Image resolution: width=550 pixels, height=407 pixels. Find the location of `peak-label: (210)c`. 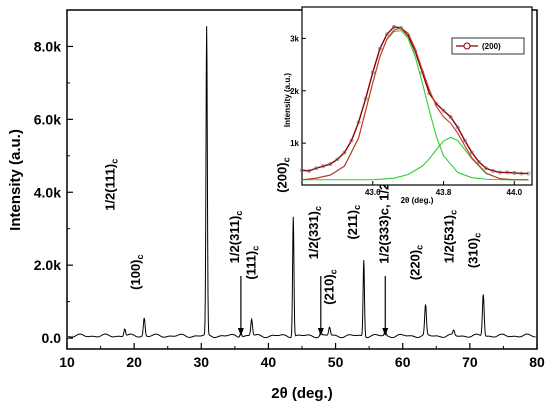

peak-label: (210)c is located at coordinates (330, 286).